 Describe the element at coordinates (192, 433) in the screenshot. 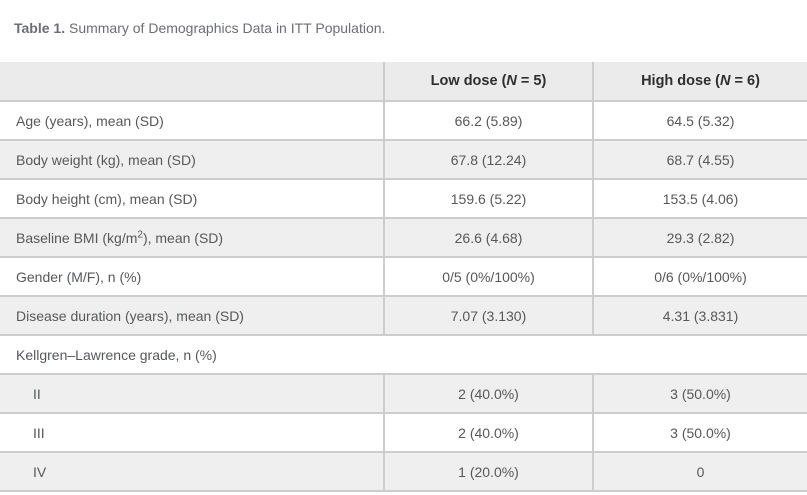

I see `row-label-cell: III` at that location.